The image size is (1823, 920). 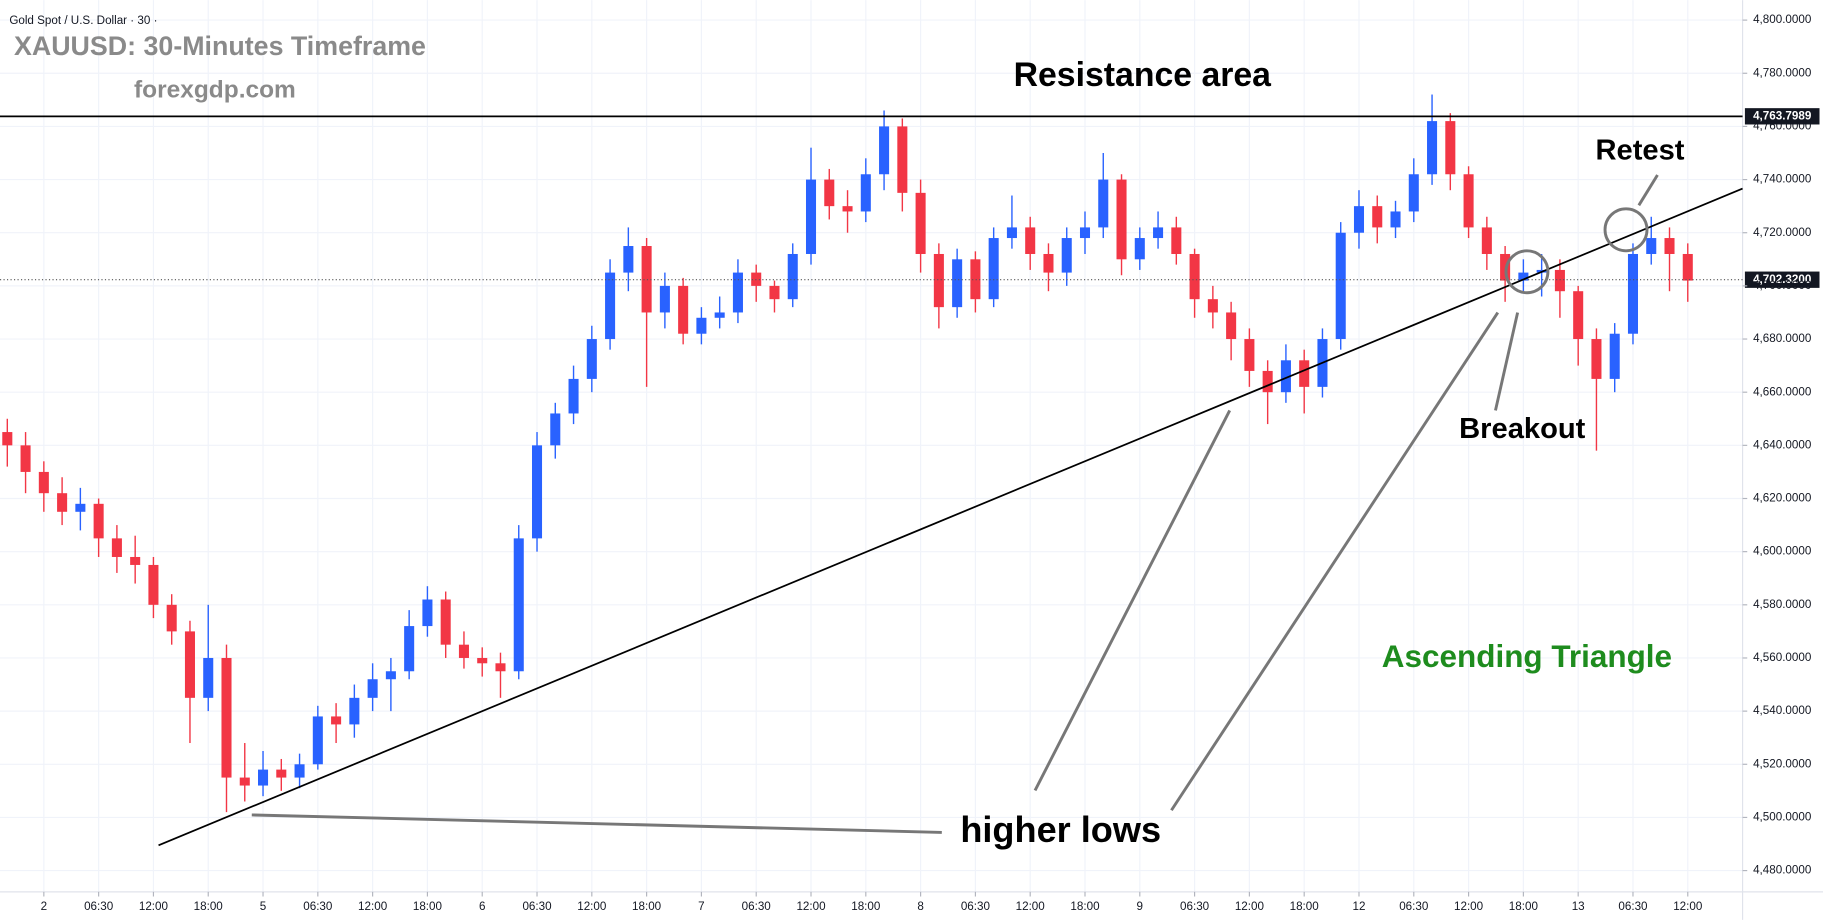 I want to click on higher-lows-label: higher lows, so click(x=1060, y=829).